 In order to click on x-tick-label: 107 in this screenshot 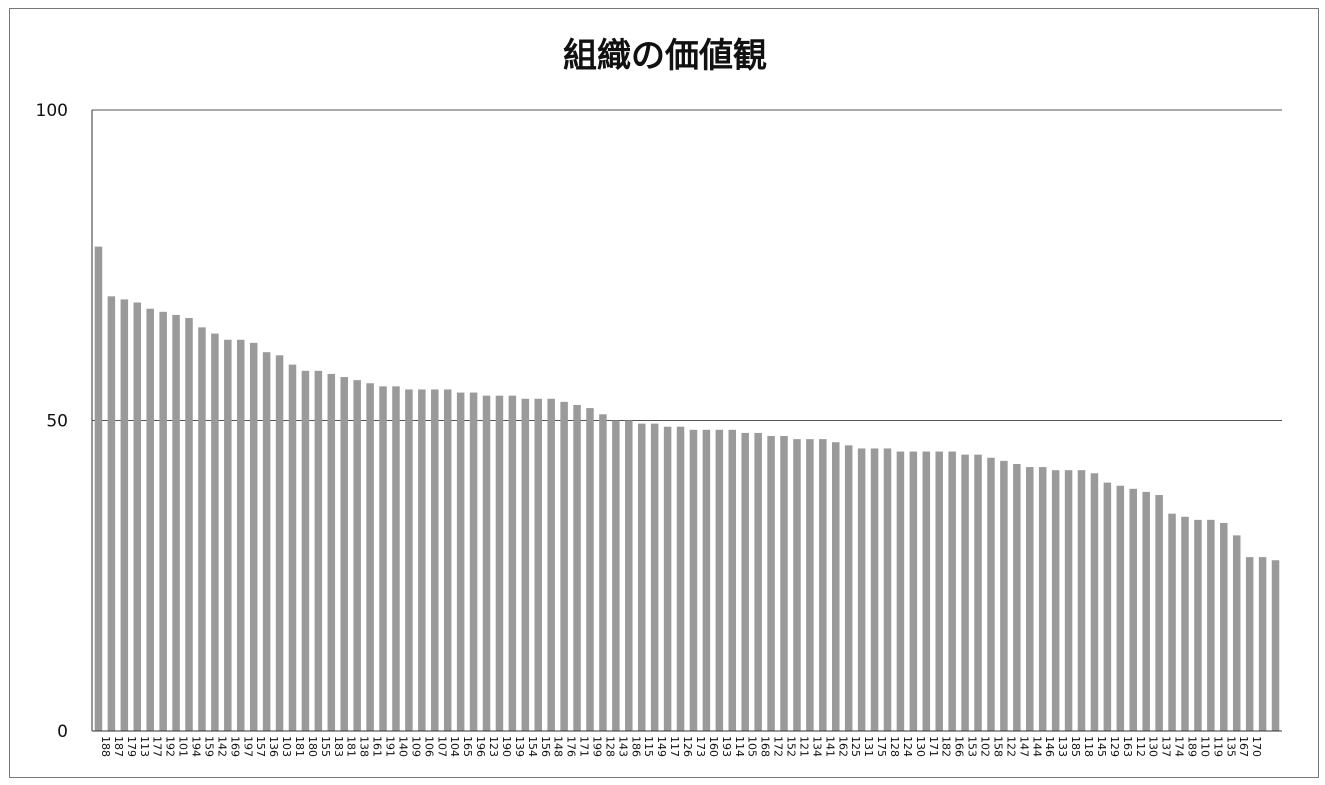, I will do `click(441, 746)`.